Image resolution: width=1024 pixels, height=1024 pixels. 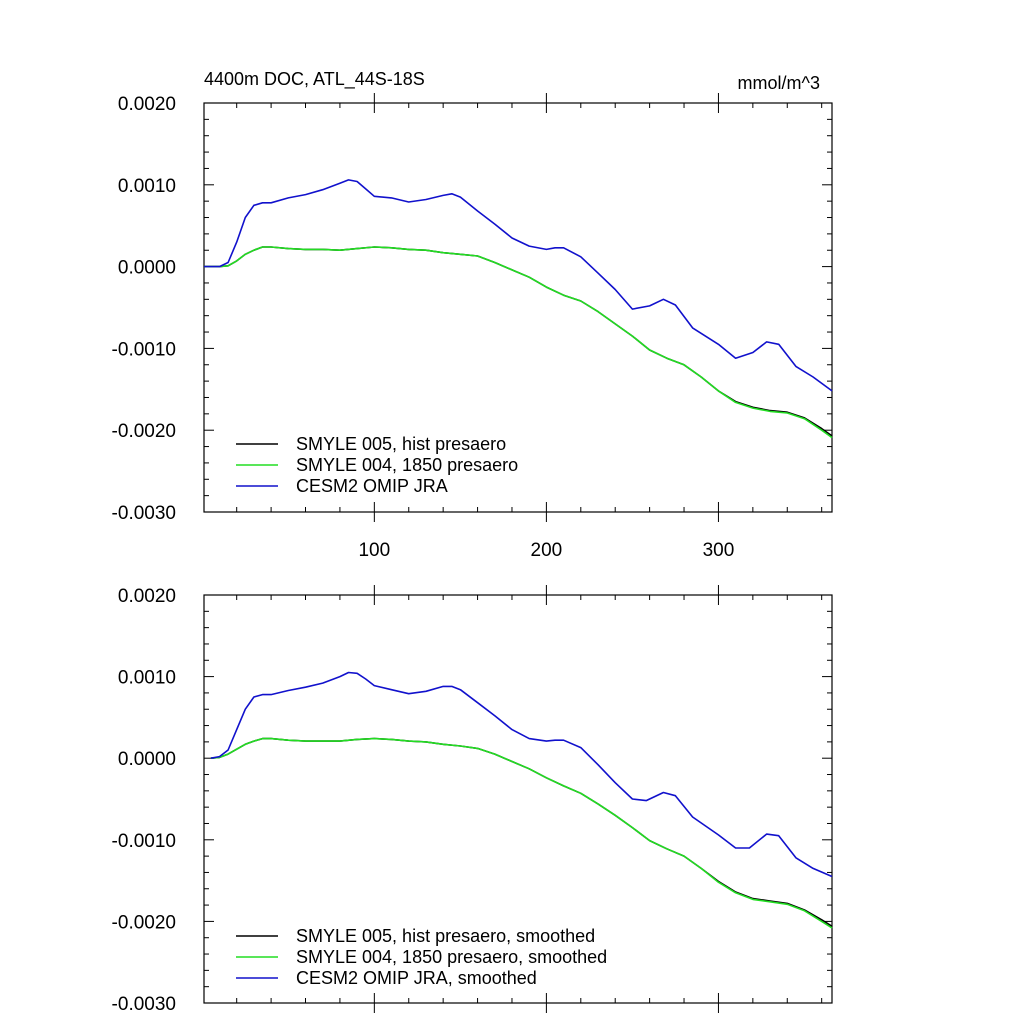 I want to click on x-tick-label: 200, so click(x=547, y=550).